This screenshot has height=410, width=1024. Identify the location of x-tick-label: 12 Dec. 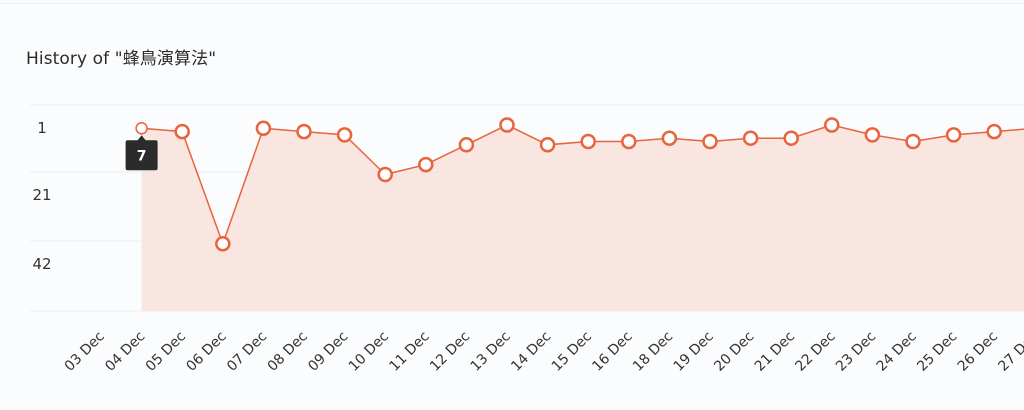
(450, 352).